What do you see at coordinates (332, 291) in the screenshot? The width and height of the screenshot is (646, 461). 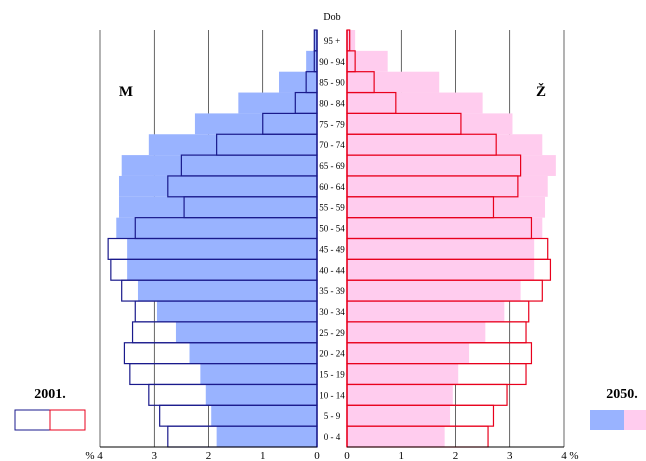 I see `age-group-label: 35 - 39` at bounding box center [332, 291].